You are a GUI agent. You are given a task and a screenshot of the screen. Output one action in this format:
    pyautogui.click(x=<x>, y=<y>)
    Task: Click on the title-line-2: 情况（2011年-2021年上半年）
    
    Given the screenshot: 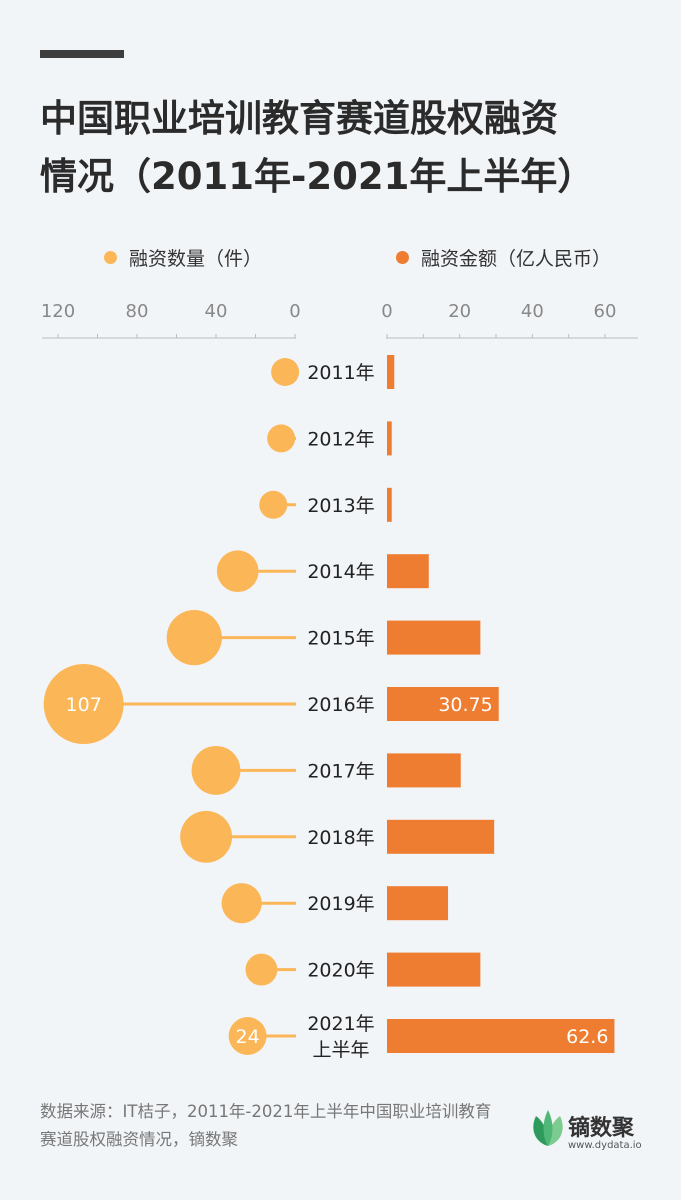 What is the action you would take?
    pyautogui.click(x=317, y=176)
    